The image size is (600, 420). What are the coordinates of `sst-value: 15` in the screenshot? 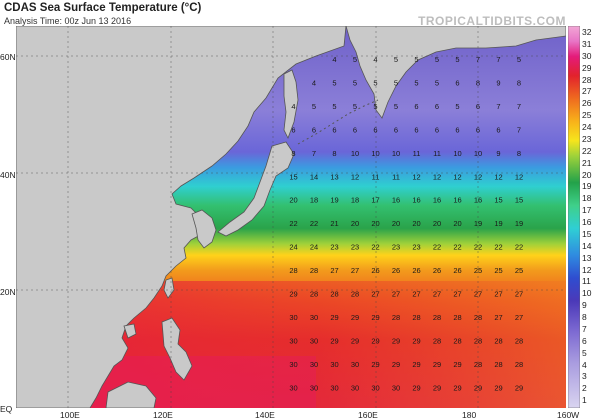 It's located at (519, 200).